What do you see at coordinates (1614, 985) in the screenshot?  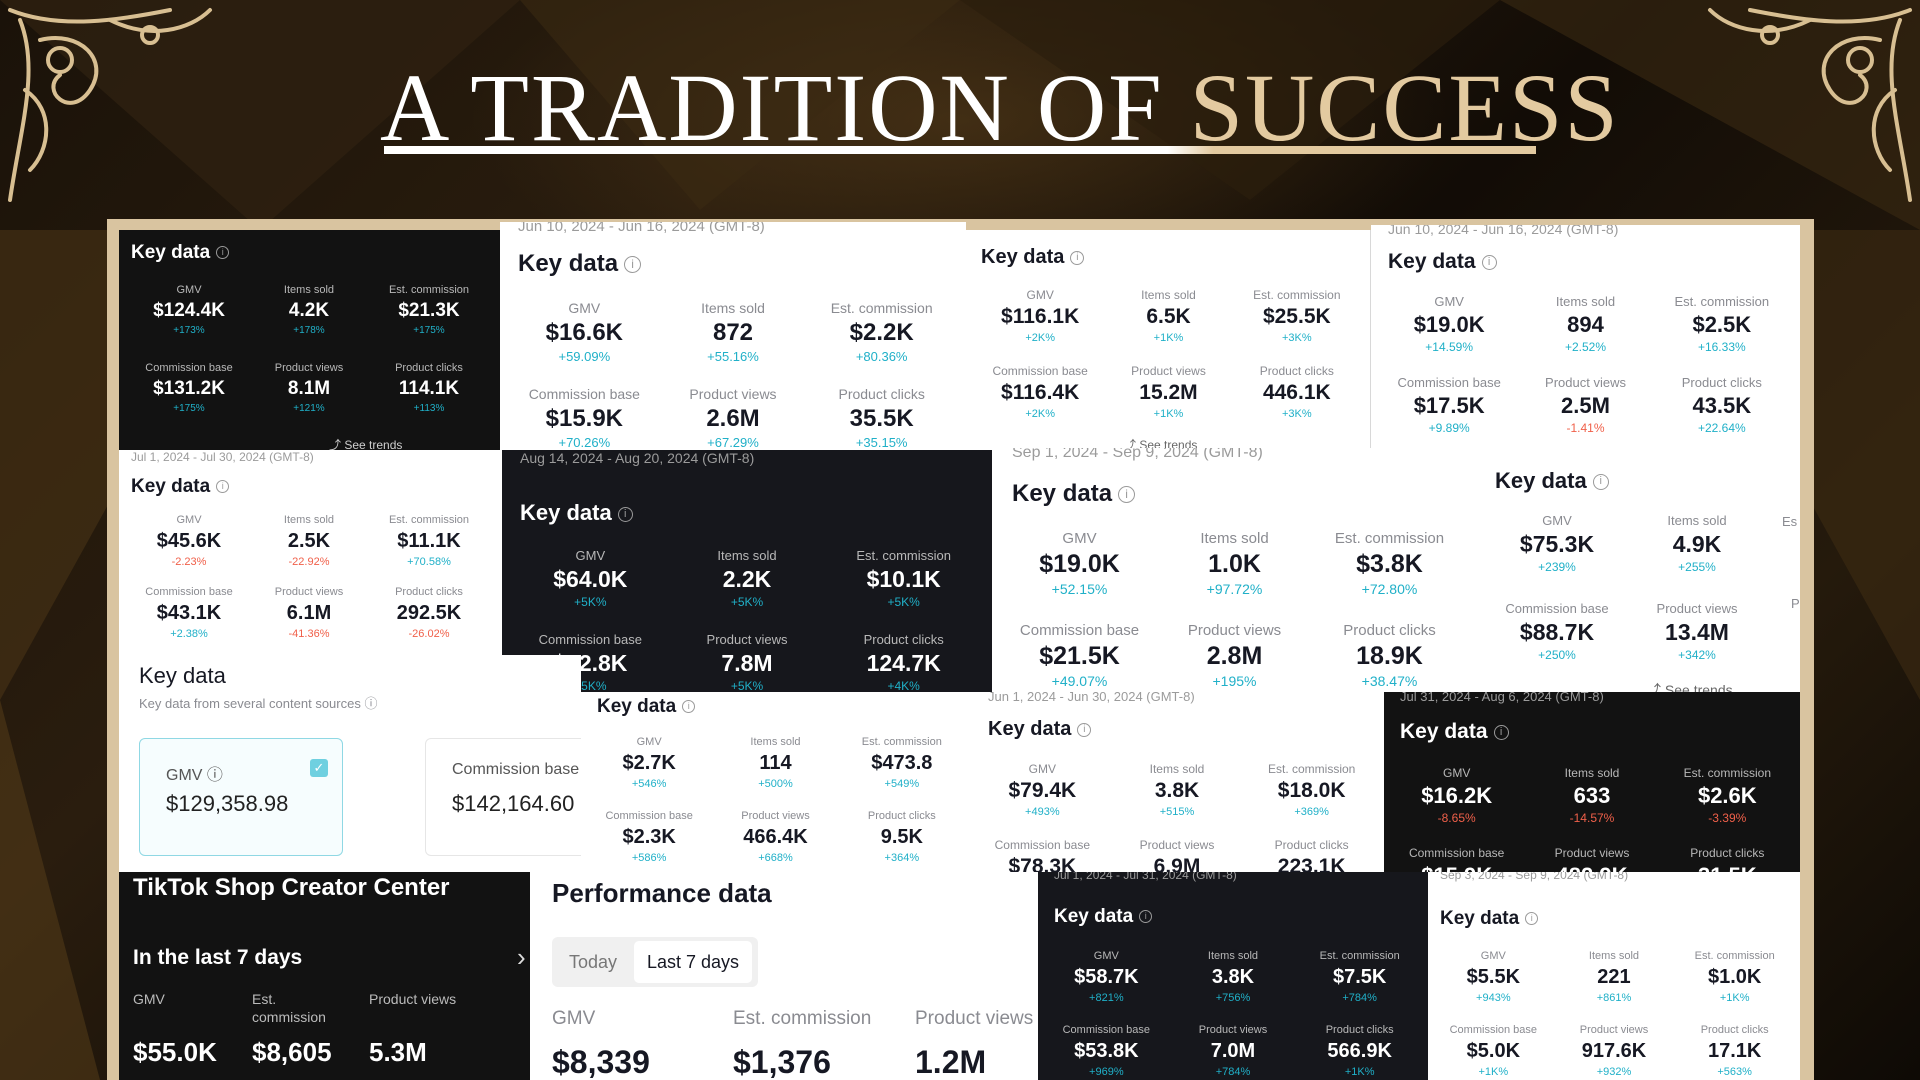 I see `metric-items-sold: Items sold 221 +861%` at bounding box center [1614, 985].